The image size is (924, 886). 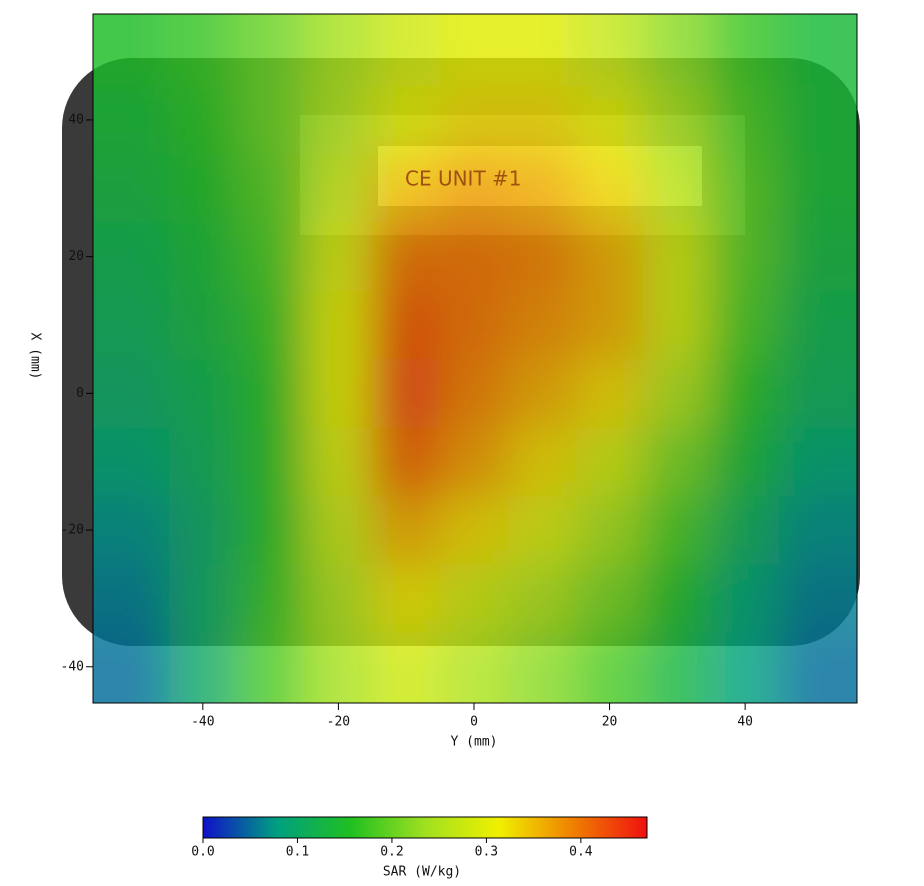 What do you see at coordinates (474, 722) in the screenshot?
I see `x-tick-label: 0` at bounding box center [474, 722].